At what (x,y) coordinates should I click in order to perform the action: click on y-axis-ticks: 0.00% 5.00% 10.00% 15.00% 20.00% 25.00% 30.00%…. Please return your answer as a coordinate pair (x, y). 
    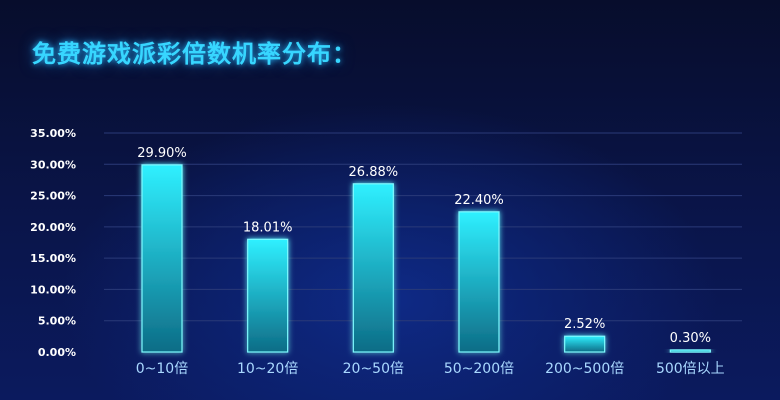
    Looking at the image, I should click on (53, 243).